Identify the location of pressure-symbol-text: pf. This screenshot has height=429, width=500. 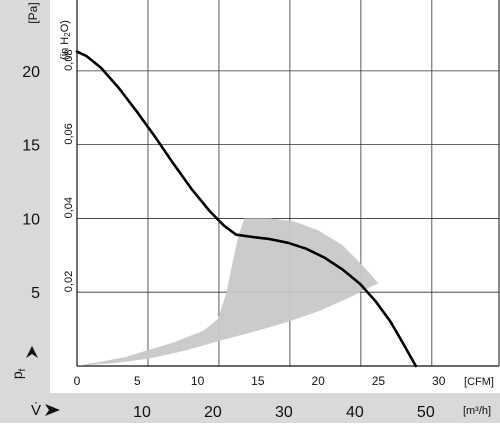
(18, 373).